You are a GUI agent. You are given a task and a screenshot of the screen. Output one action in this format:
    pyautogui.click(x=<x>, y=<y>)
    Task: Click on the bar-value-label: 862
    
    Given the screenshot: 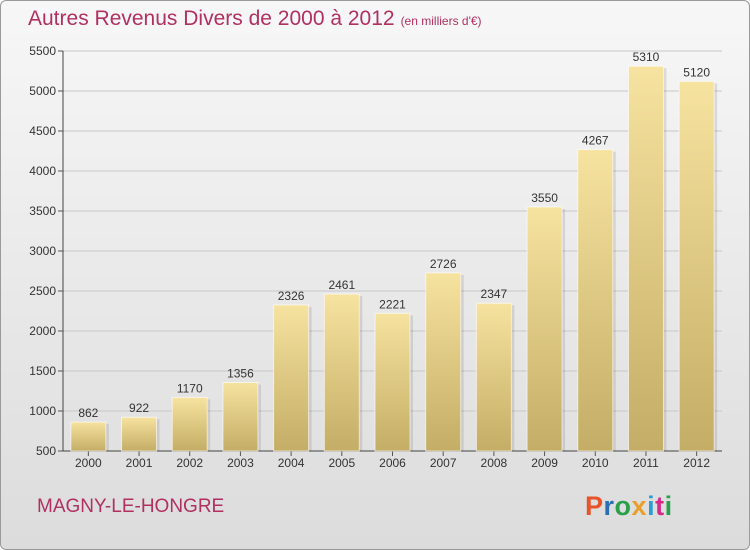 What is the action you would take?
    pyautogui.click(x=88, y=413)
    